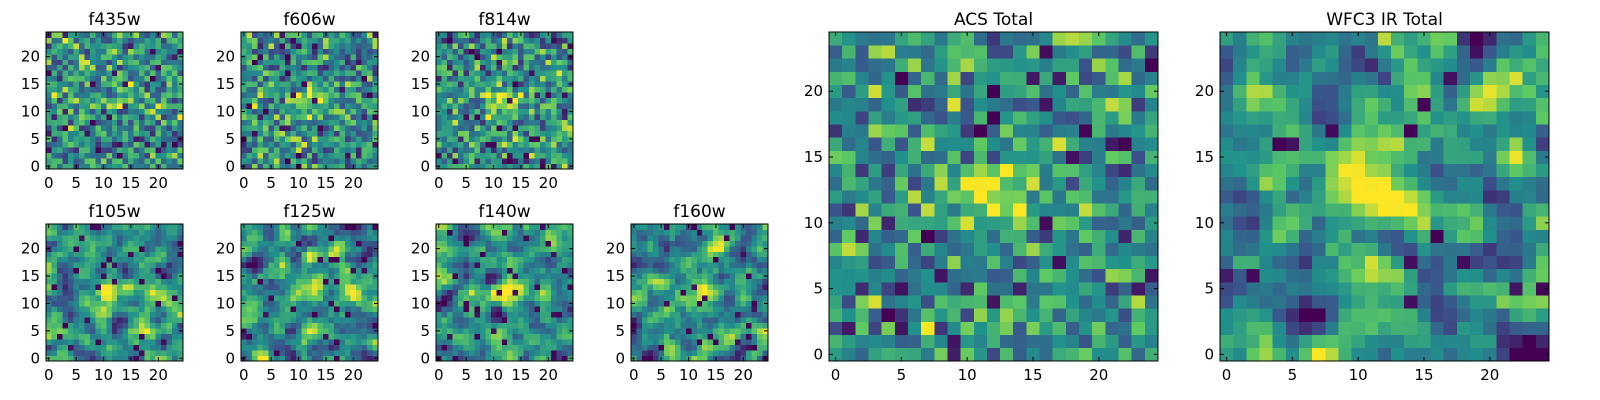 Image resolution: width=1600 pixels, height=400 pixels. Describe the element at coordinates (30, 249) in the screenshot. I see `y-tick-label: 20` at that location.